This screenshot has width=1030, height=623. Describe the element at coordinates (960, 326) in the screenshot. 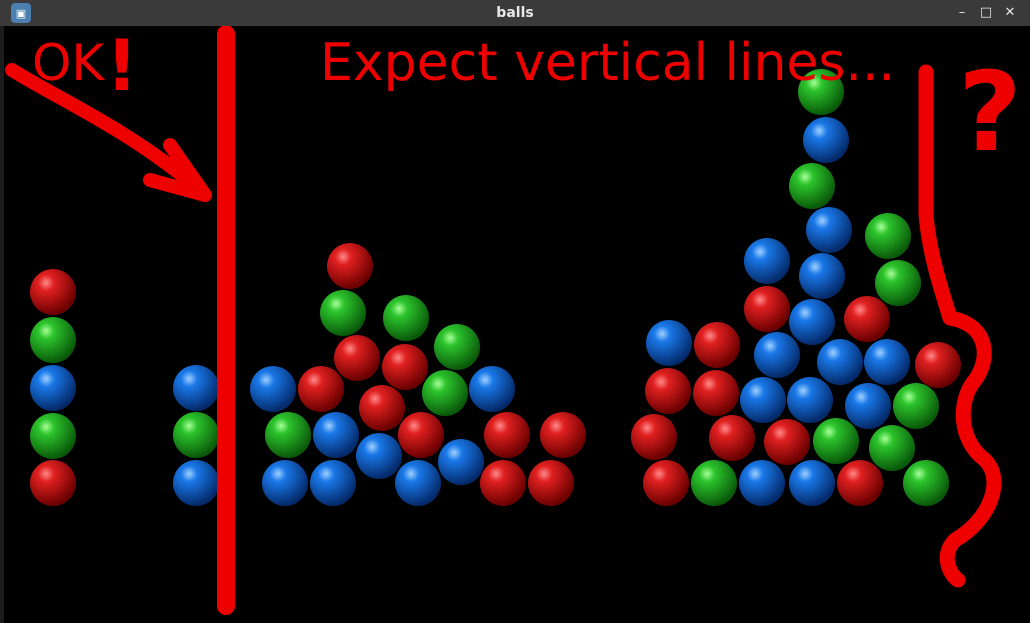

I see `wavy-line-annotation` at that location.